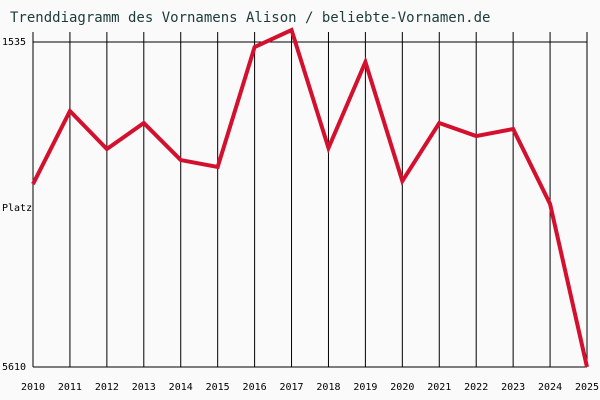  I want to click on x-tick-label: 2016, so click(255, 387).